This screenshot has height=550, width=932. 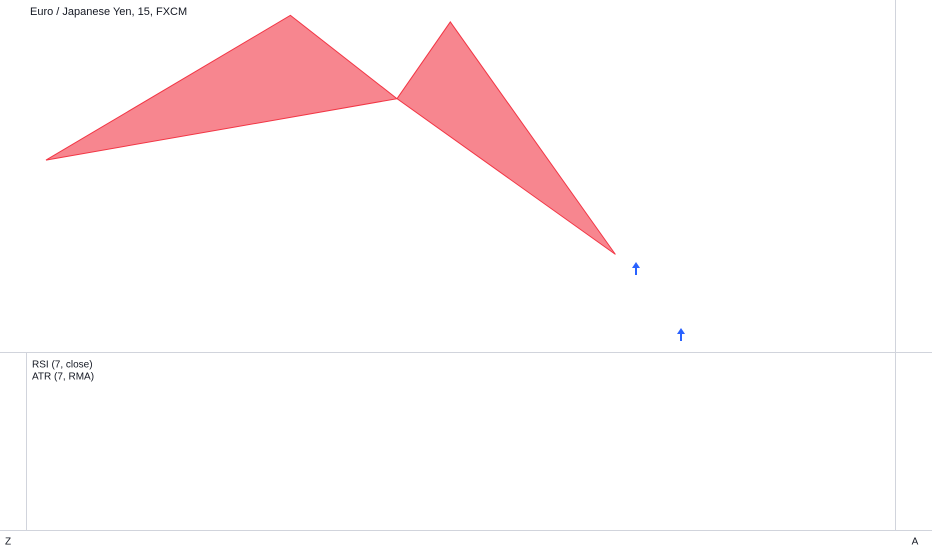 I want to click on legend-entry: RSI (7, close), so click(x=62, y=365).